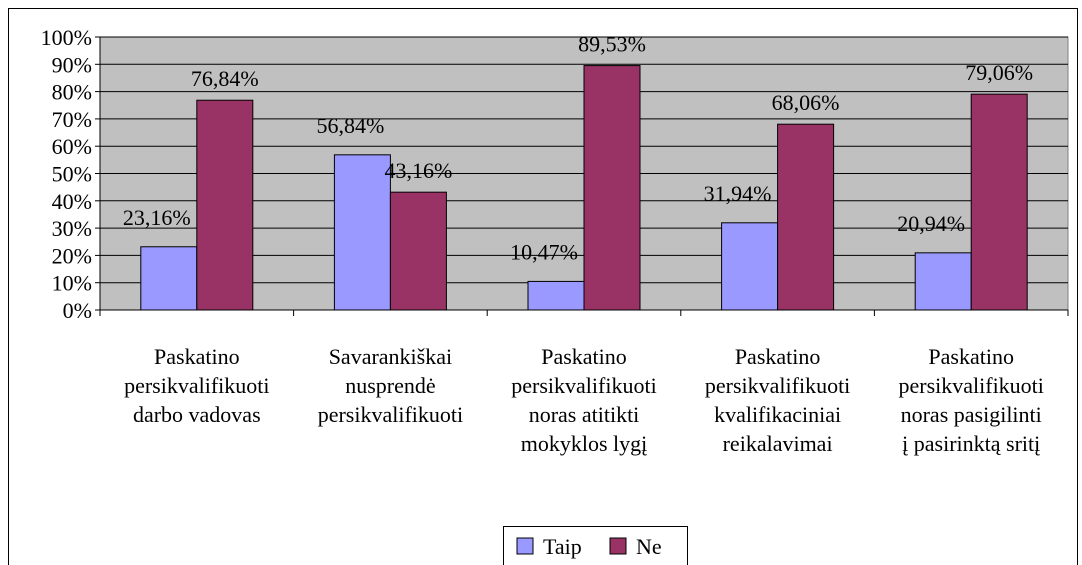 The height and width of the screenshot is (565, 1082). I want to click on value-label: 31,94%, so click(738, 193).